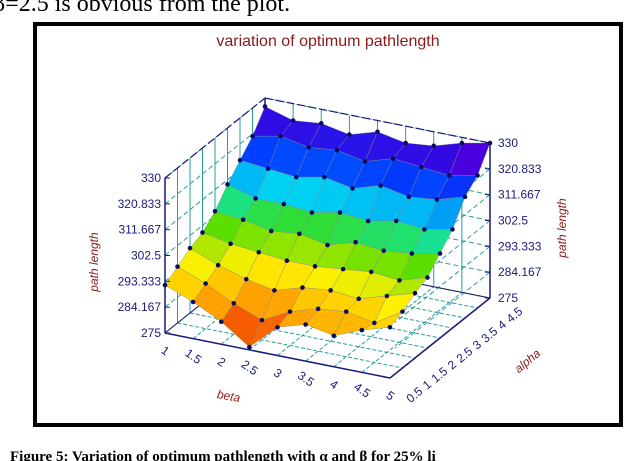 The image size is (640, 461). I want to click on z-tick-label-right: 275, so click(508, 298).